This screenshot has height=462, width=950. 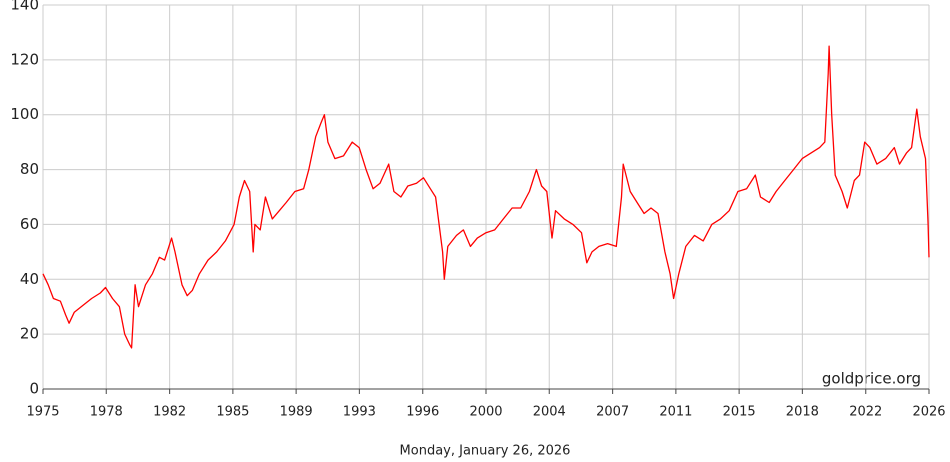 I want to click on y-tick-label: 0, so click(x=34, y=389).